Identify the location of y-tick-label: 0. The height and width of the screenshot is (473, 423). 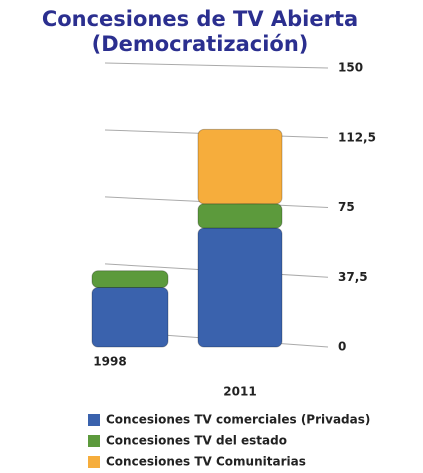
(342, 347).